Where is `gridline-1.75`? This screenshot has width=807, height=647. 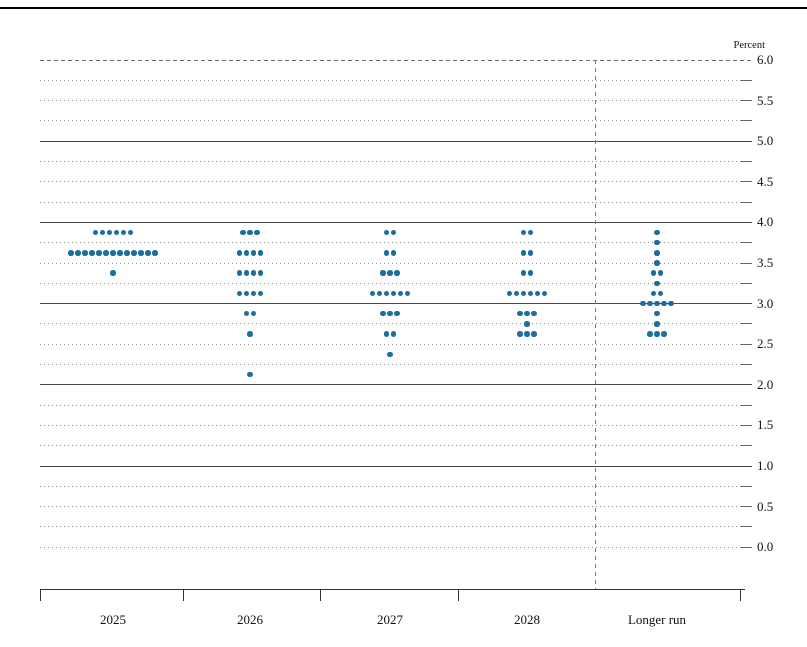 gridline-1.75 is located at coordinates (396, 405).